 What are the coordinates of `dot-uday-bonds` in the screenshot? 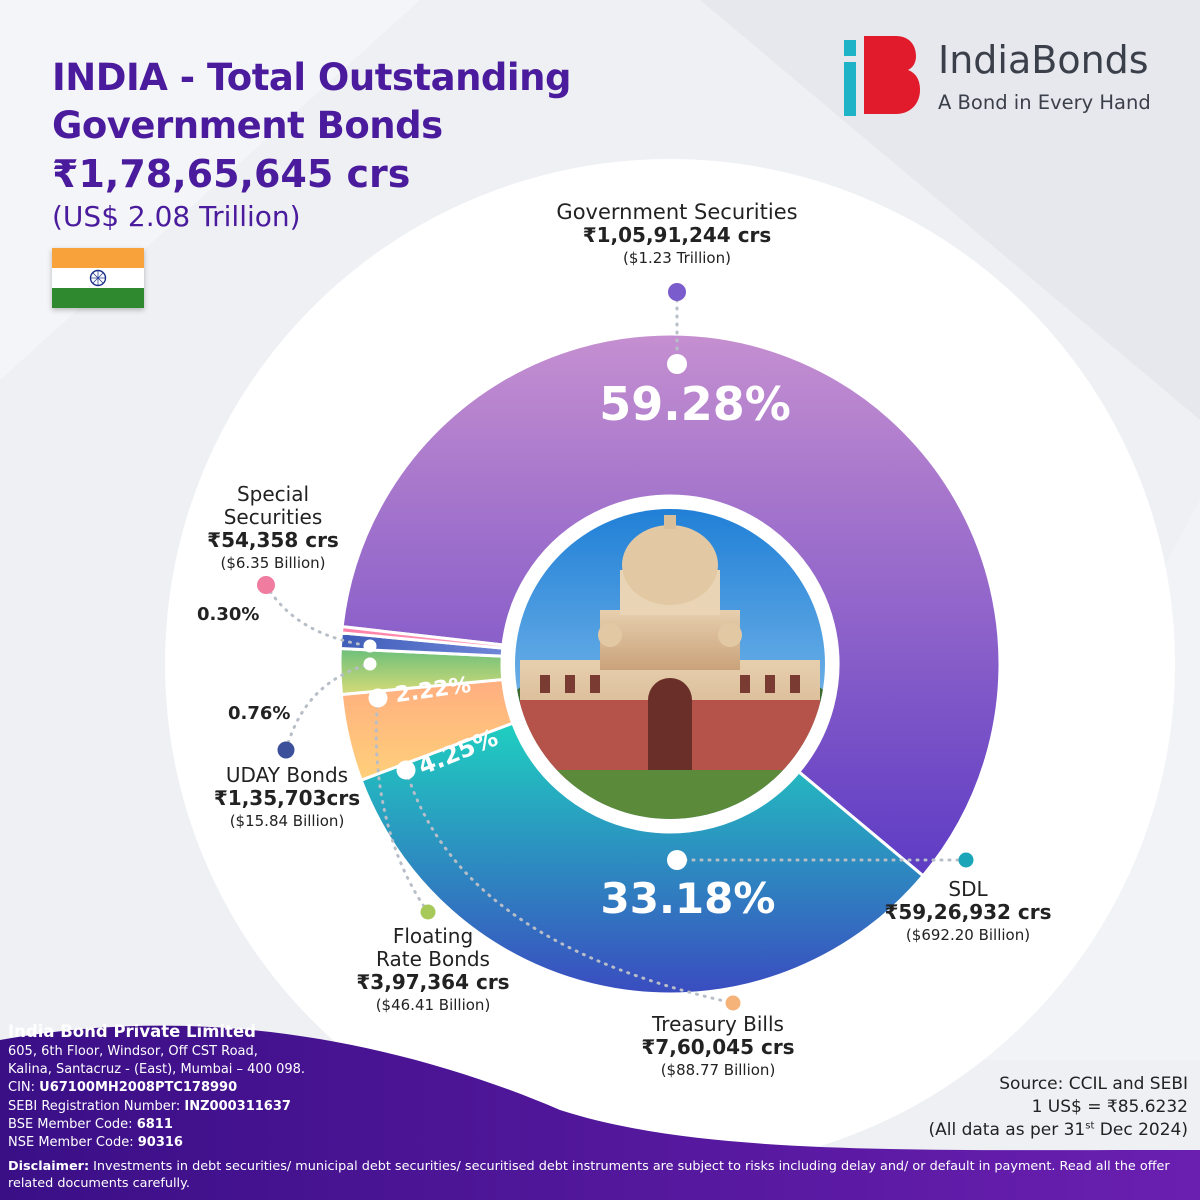 It's located at (286, 750).